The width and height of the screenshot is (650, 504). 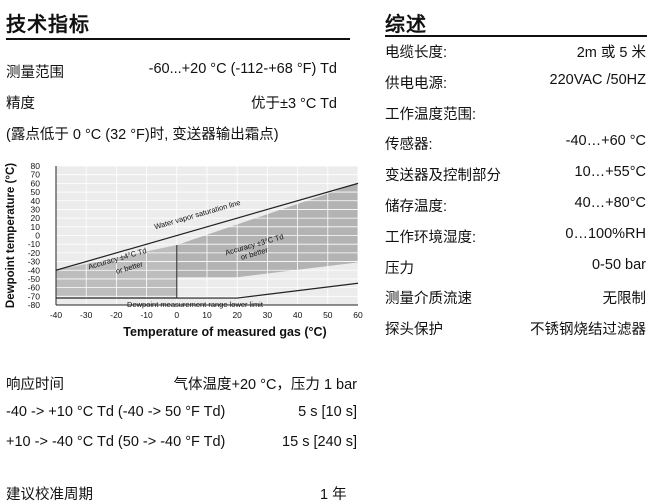 What do you see at coordinates (624, 299) in the screenshot?
I see `overview-row-value: 无限制` at bounding box center [624, 299].